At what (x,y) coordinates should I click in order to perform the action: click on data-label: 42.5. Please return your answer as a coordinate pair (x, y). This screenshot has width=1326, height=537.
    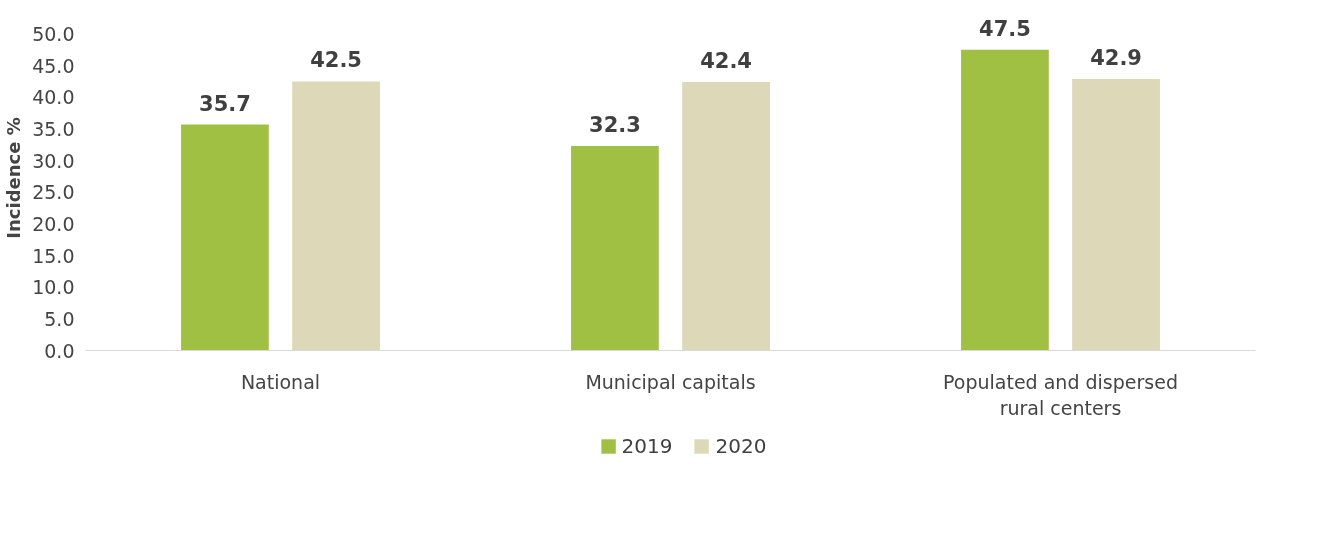
    Looking at the image, I should click on (336, 60).